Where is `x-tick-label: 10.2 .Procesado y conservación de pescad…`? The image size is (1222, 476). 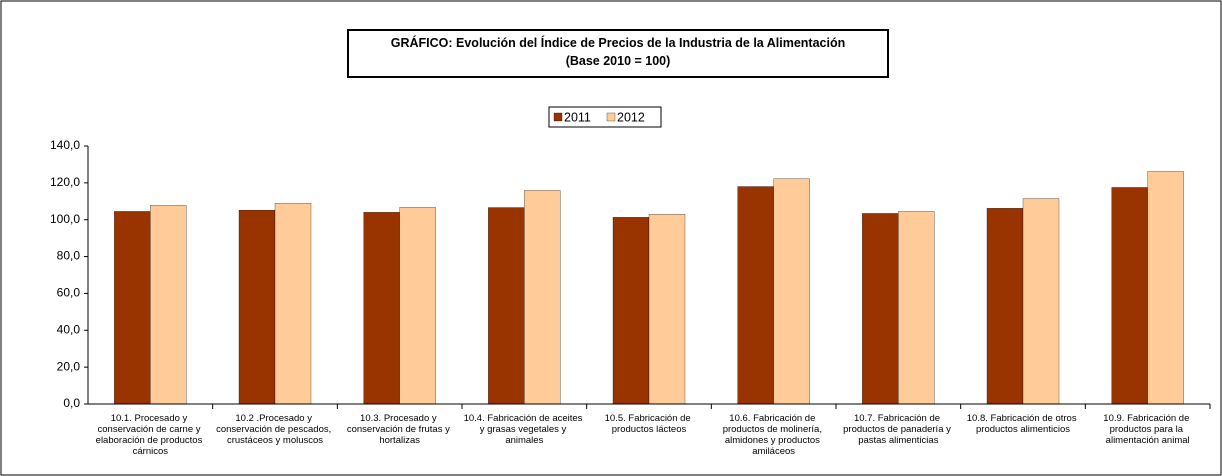 x-tick-label: 10.2 .Procesado y conservación de pescad… is located at coordinates (275, 429).